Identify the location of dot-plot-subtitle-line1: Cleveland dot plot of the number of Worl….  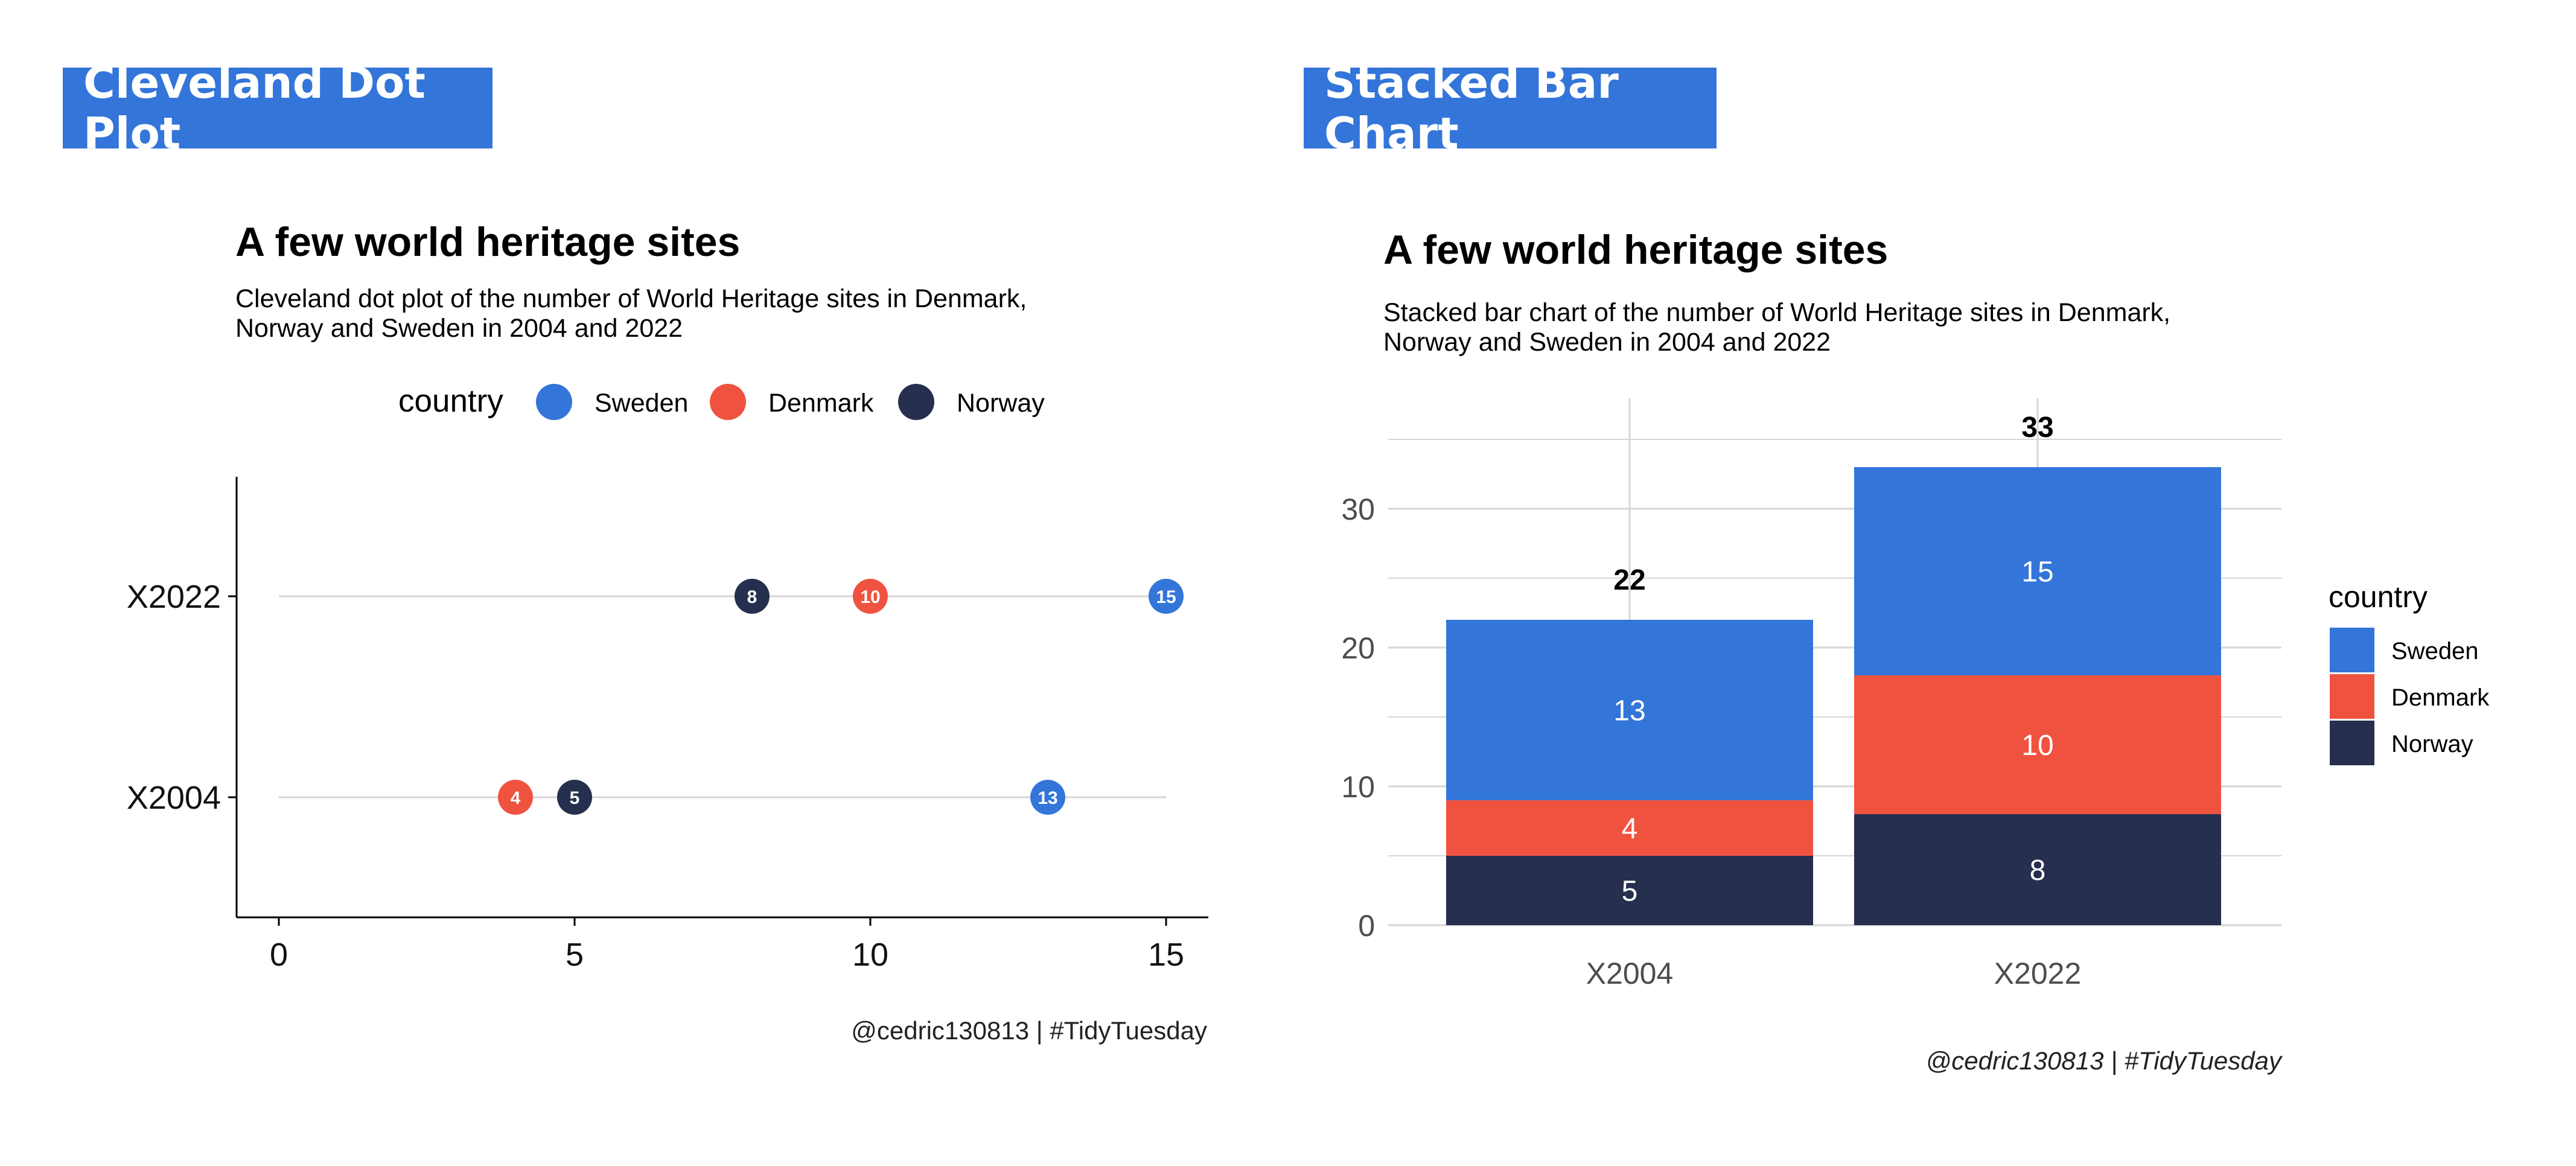
(631, 298).